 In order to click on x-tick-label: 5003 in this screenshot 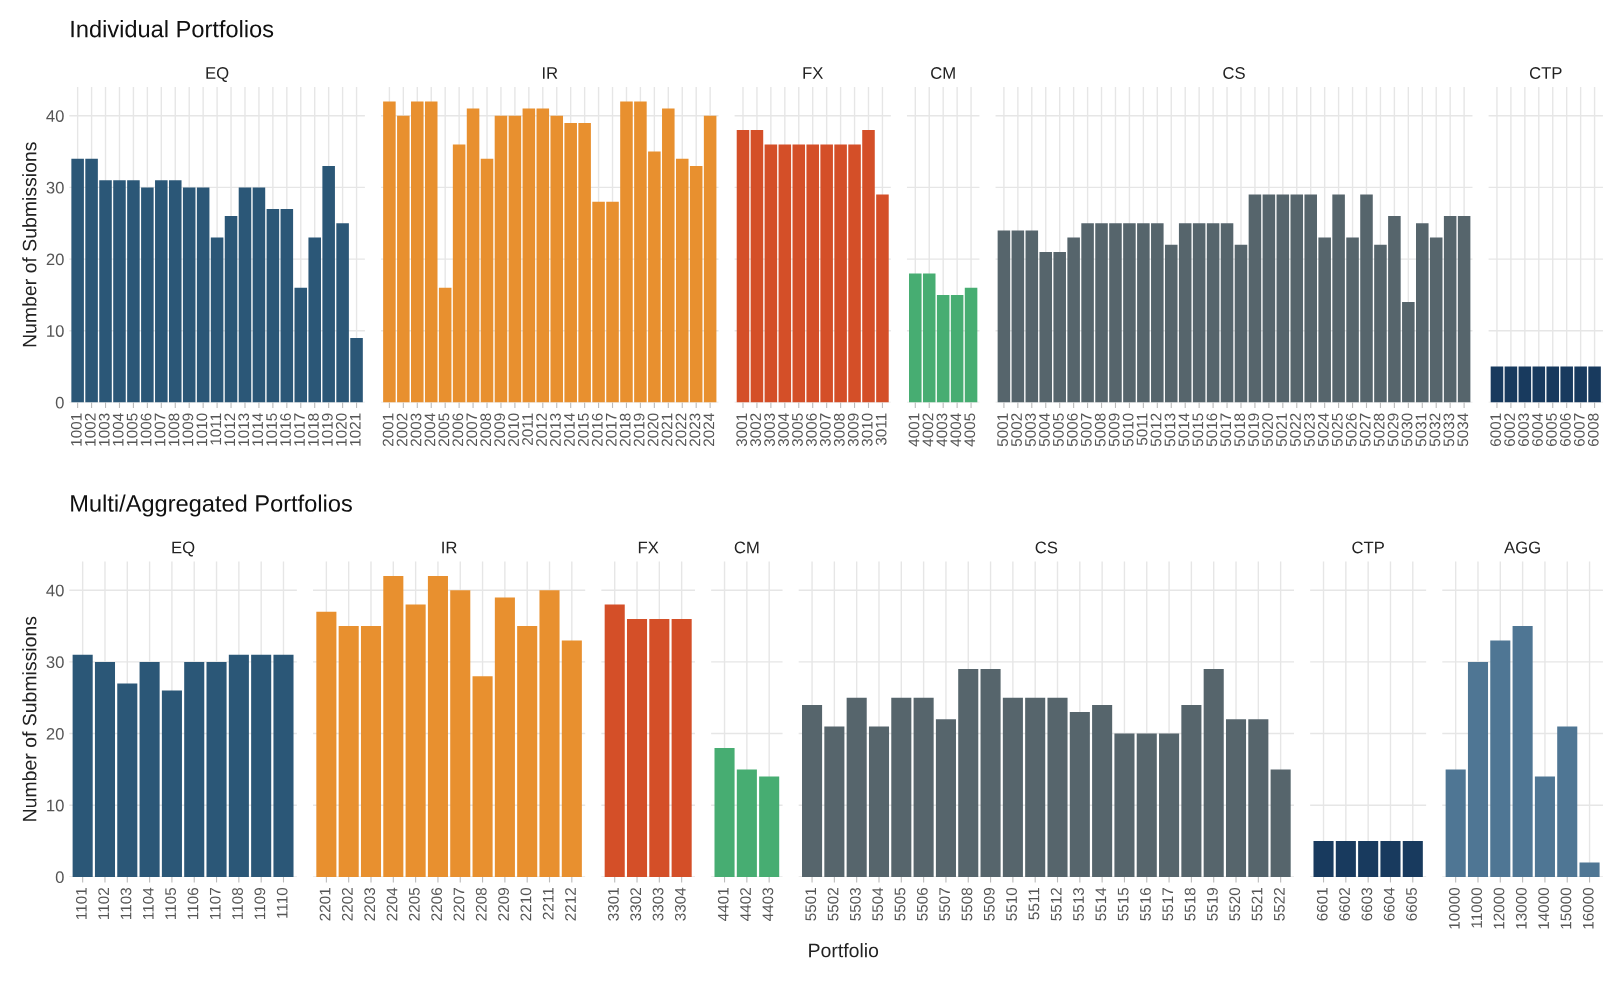, I will do `click(1030, 430)`.